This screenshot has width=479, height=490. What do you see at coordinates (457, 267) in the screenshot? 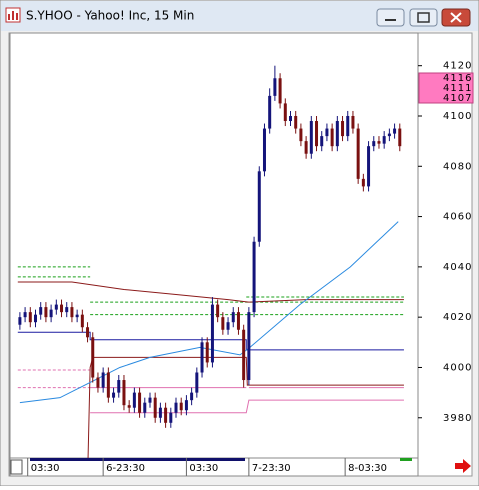
I see `y-tick-label: 4040` at bounding box center [457, 267].